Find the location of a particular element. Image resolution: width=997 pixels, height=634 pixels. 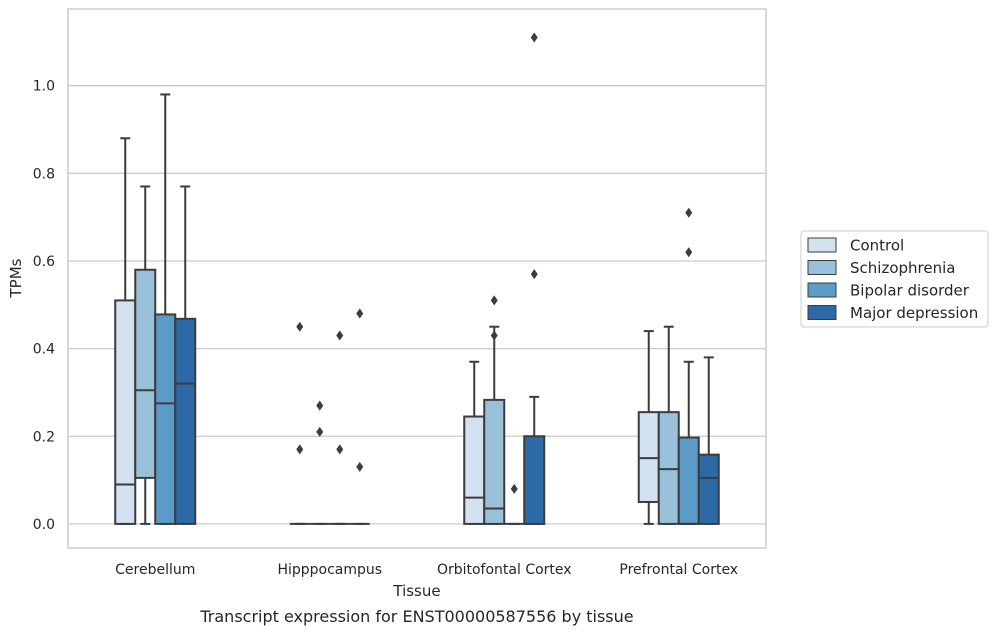

y-tick-label: 0.2 is located at coordinates (44, 437).